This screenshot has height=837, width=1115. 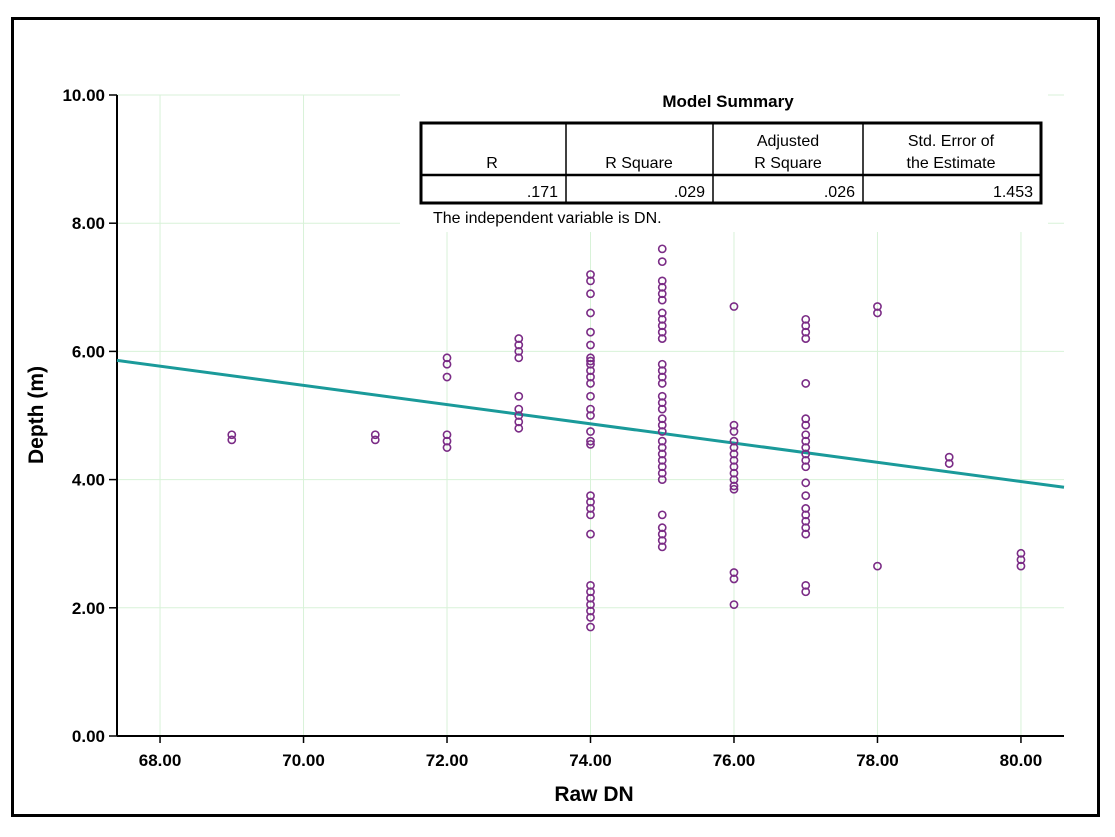 What do you see at coordinates (542, 192) in the screenshot?
I see `value-r: .171` at bounding box center [542, 192].